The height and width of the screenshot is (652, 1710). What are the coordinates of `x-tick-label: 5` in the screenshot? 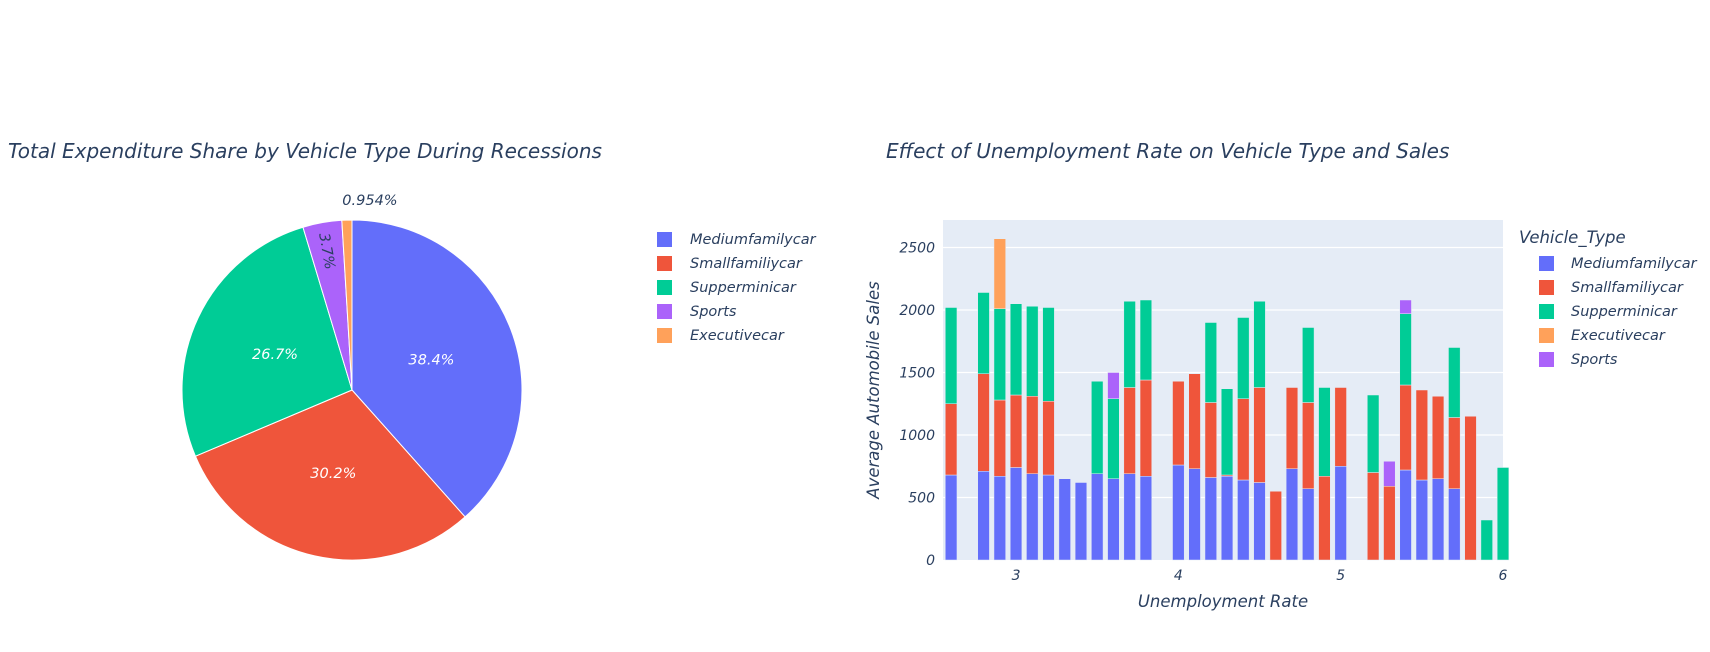 It's located at (1340, 576).